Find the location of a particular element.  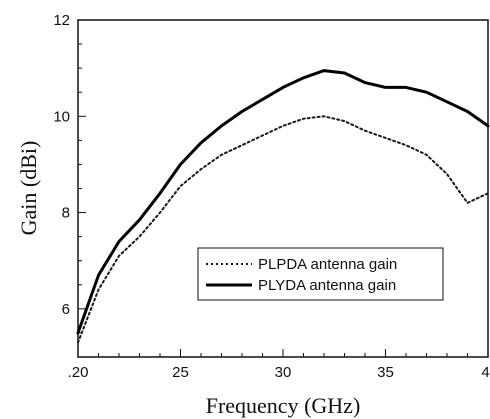

y-tick-label: 6 is located at coordinates (66, 309).